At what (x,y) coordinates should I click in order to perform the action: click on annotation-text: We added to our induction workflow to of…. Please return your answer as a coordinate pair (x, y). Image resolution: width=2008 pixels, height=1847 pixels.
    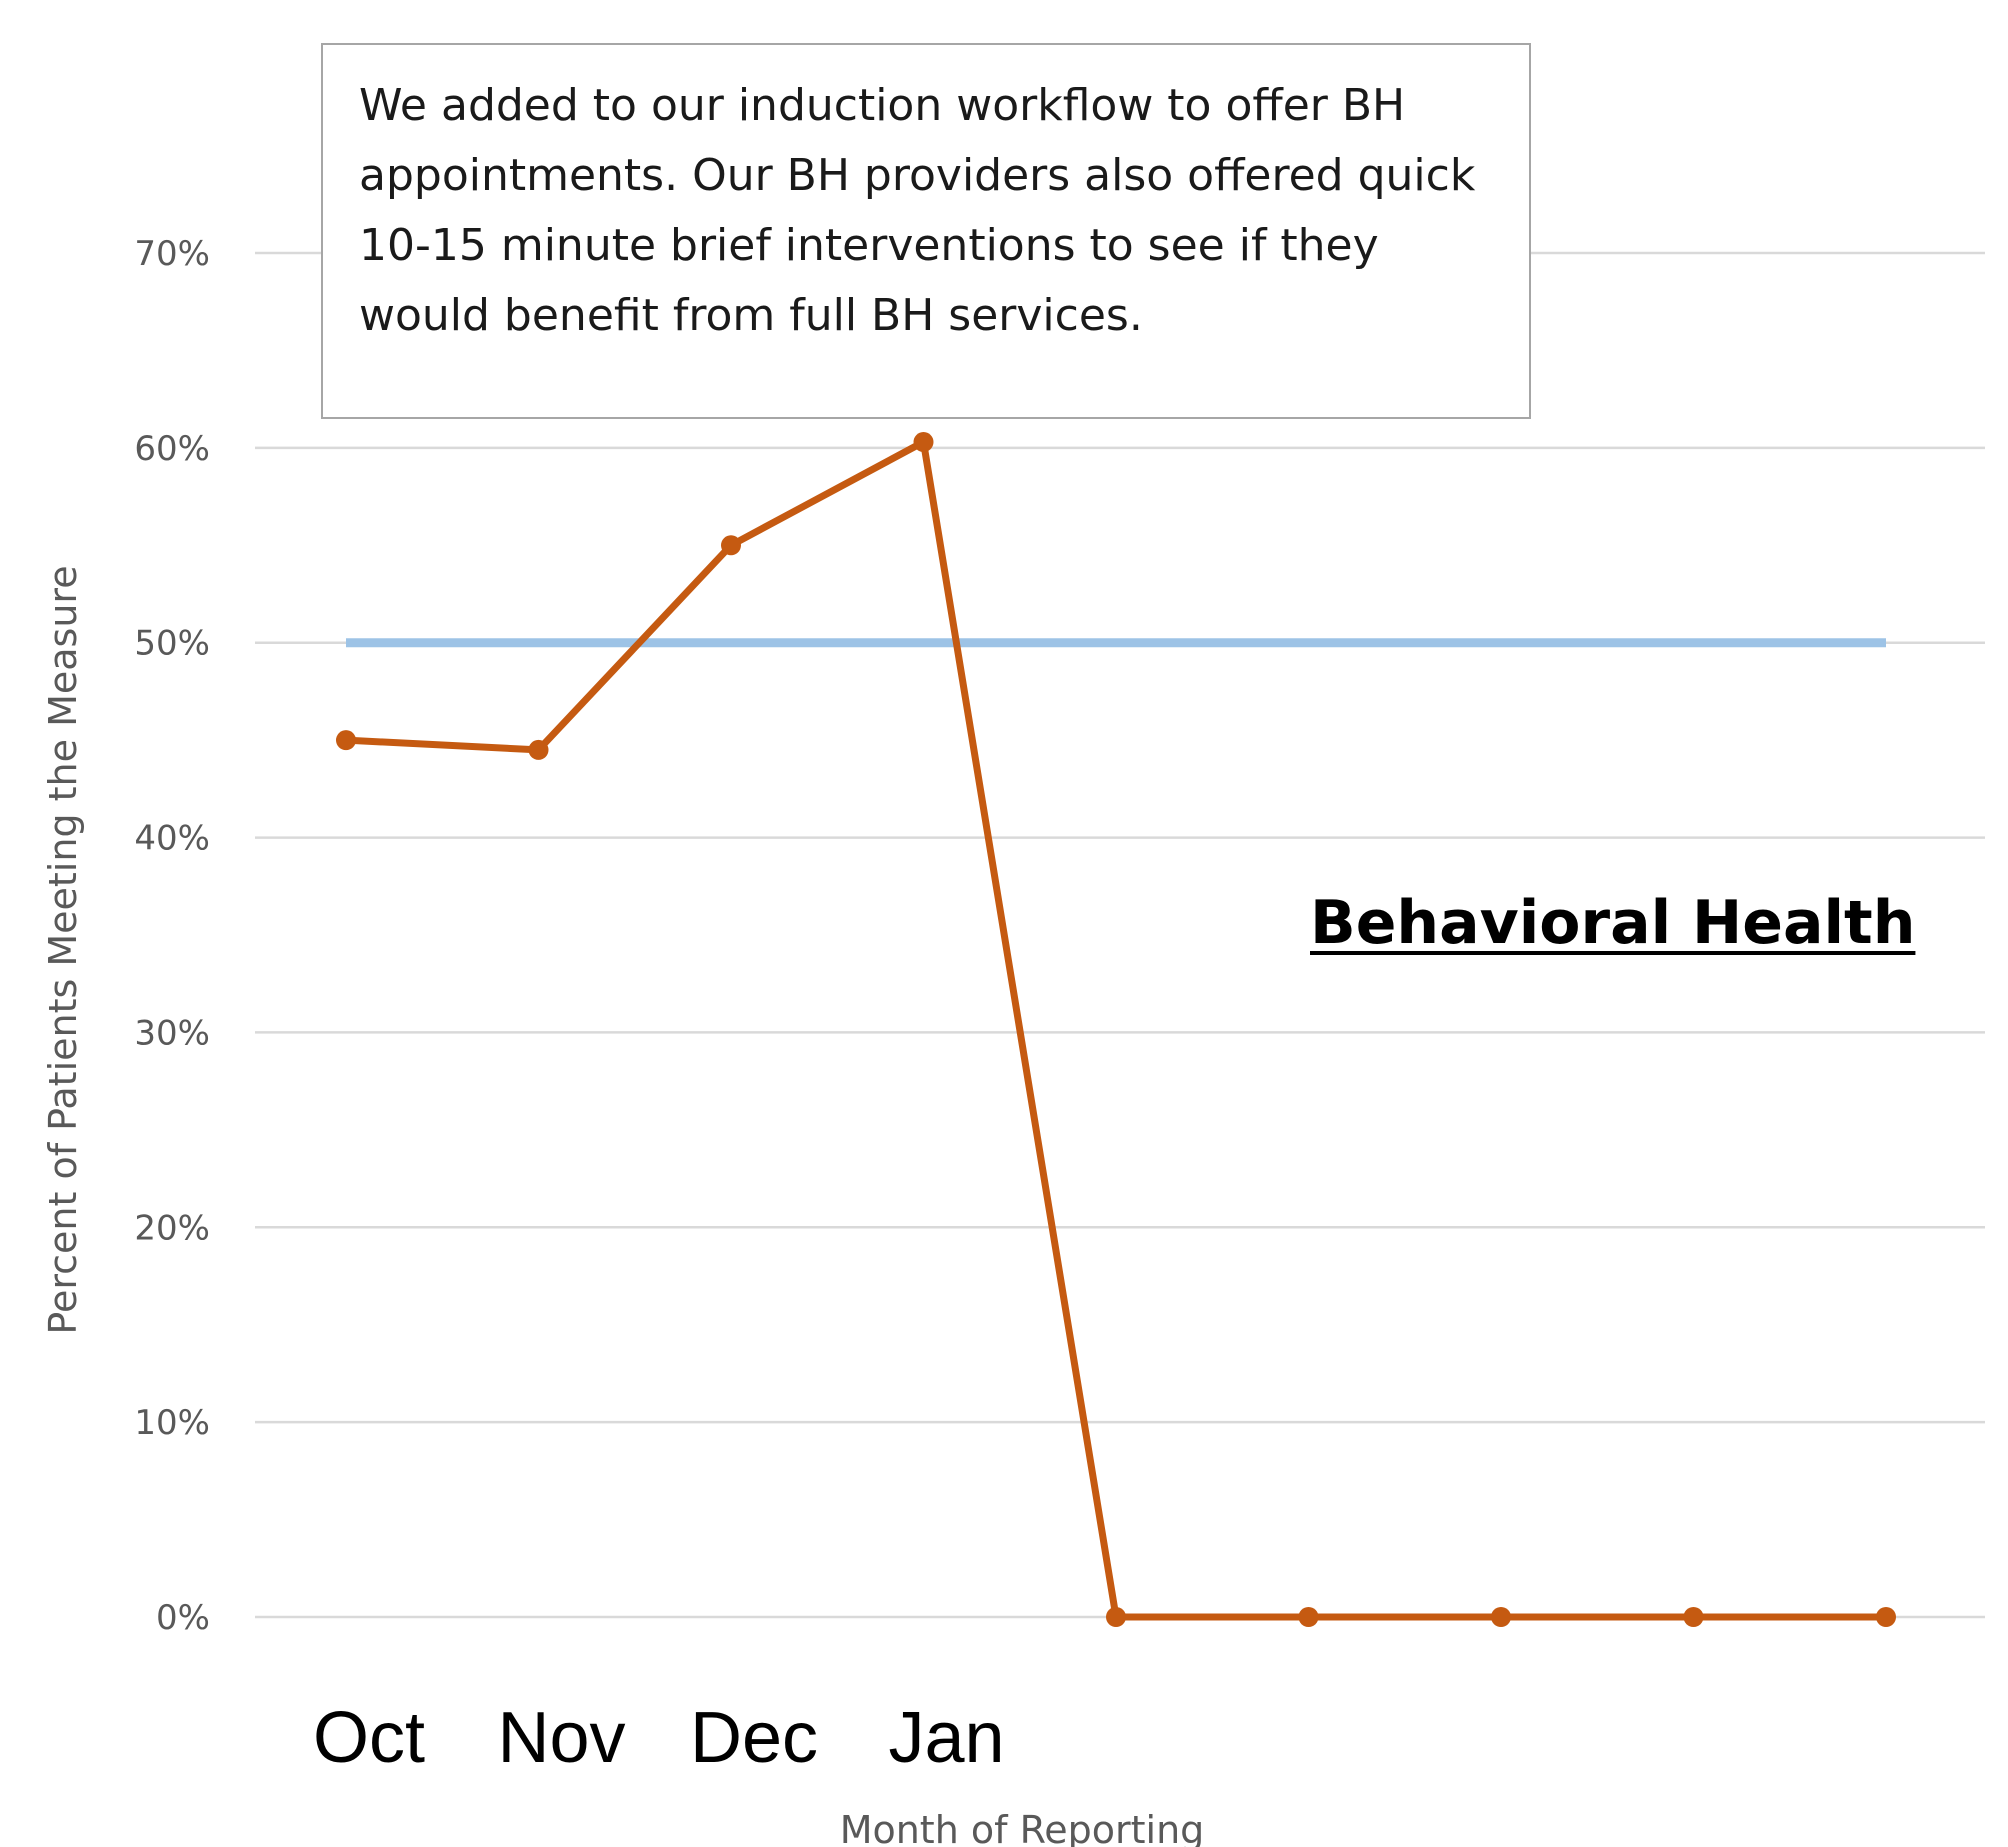
    Looking at the image, I should click on (917, 210).